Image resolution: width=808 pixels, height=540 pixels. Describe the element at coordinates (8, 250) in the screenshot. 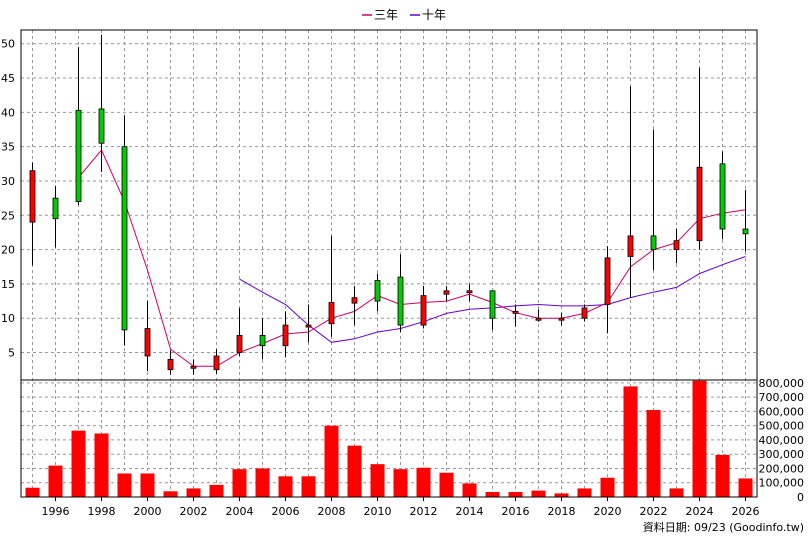

I see `price-tick-label: 20` at that location.